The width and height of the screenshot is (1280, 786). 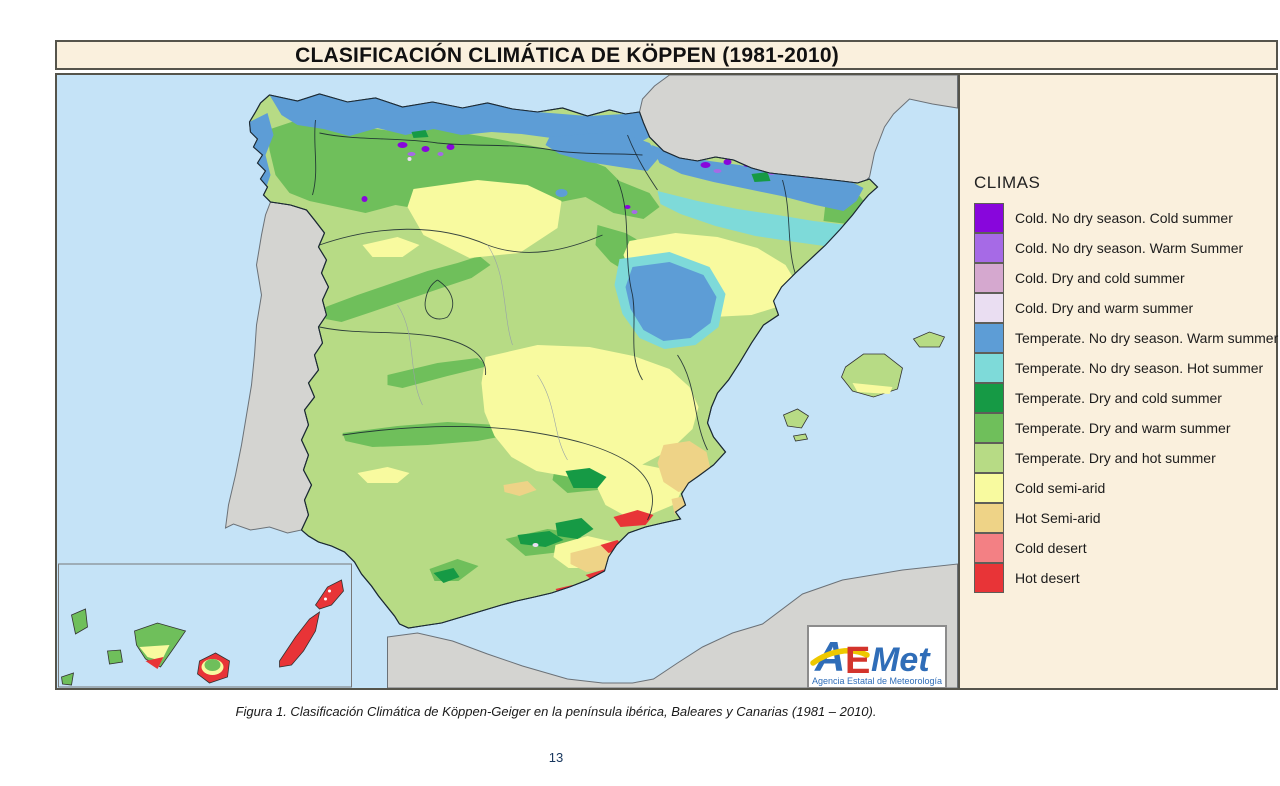 I want to click on la-gomera, so click(x=115, y=657).